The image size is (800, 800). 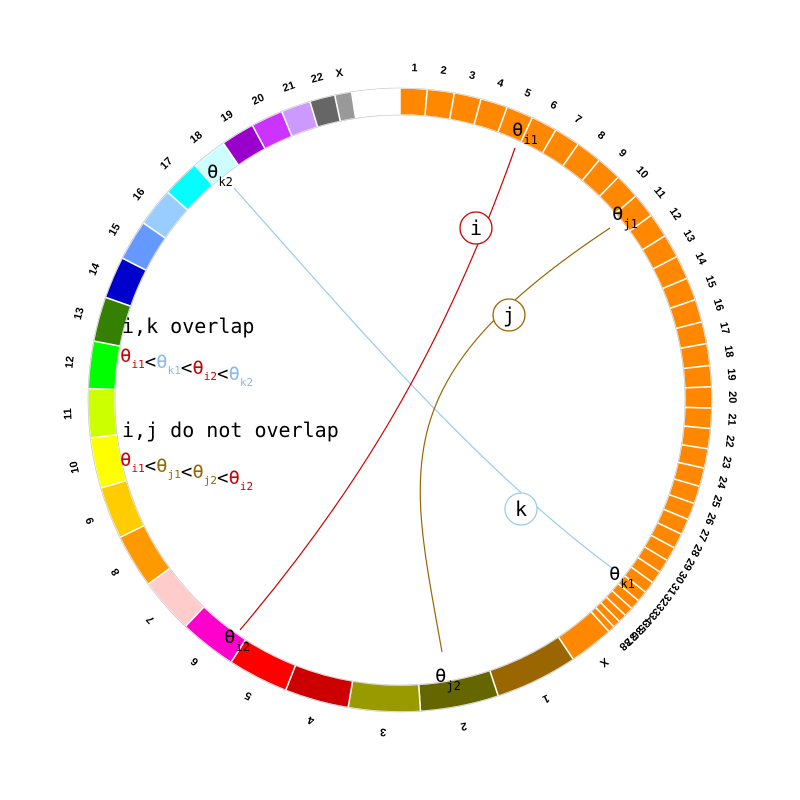 I want to click on ring-segment-label: 2, so click(x=444, y=70).